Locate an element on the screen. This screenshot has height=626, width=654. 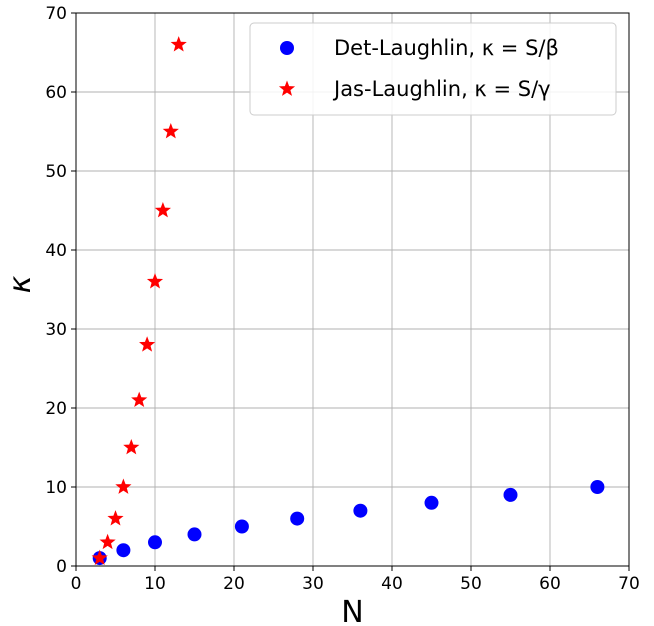
legend-entry: Jas-Laughlin, κ = S/γ is located at coordinates (414, 89).